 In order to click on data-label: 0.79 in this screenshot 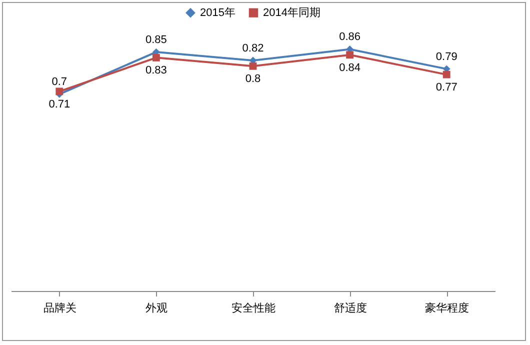, I will do `click(447, 56)`.